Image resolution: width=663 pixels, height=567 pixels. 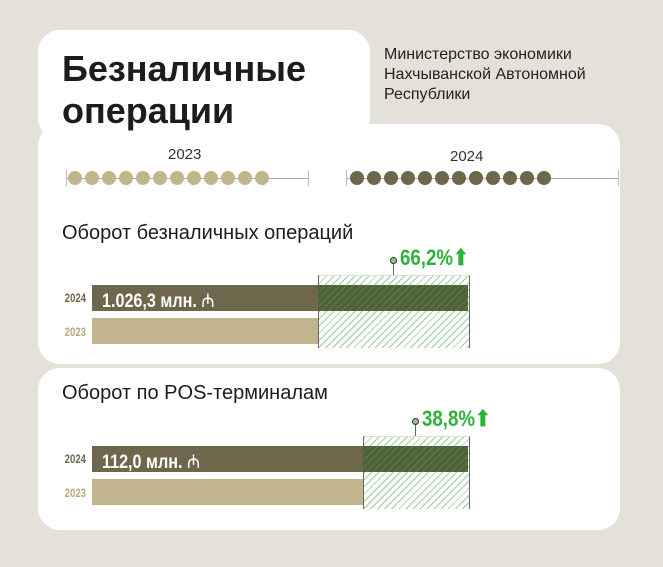 I want to click on dots-2023, so click(x=168, y=178).